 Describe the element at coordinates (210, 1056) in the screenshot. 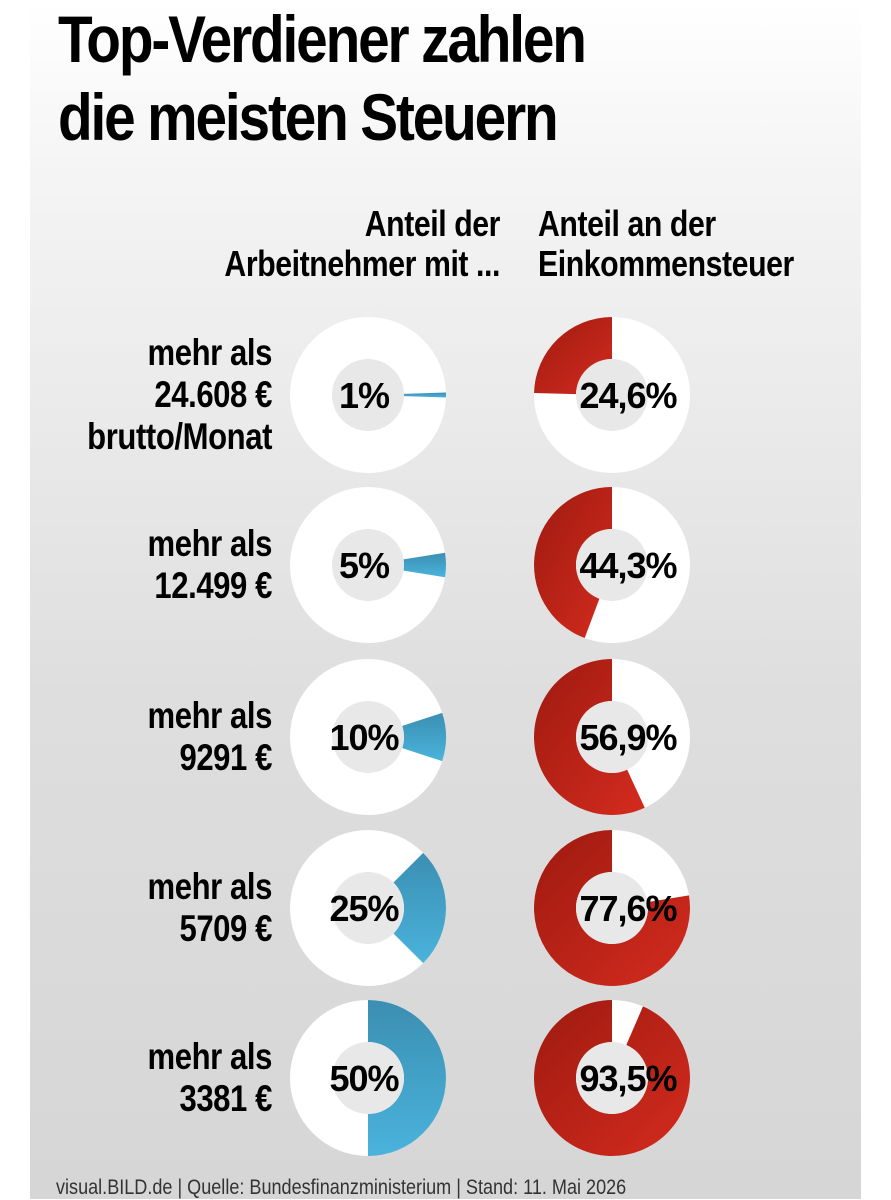

I see `row-label-5-line-1: mehr als` at that location.